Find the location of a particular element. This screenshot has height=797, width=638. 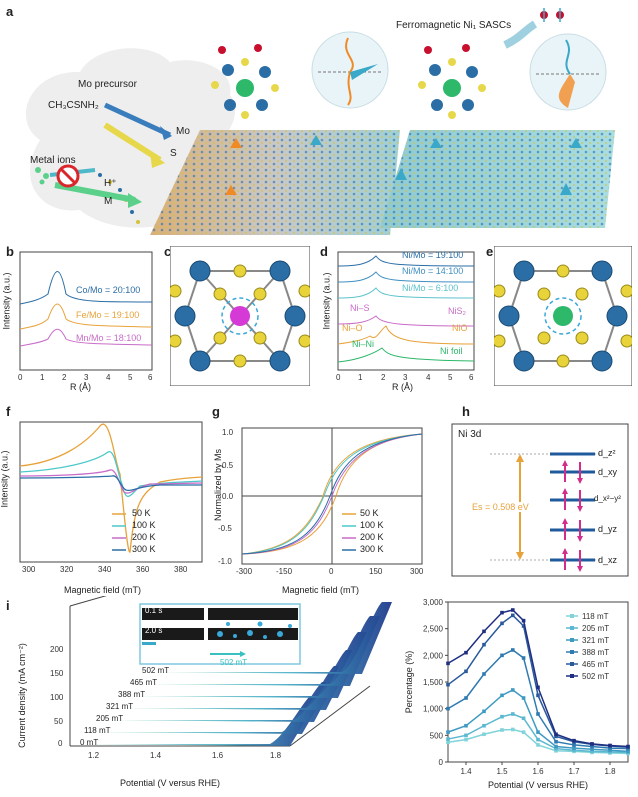

panel-g-xlabel: Magnetic field (mT) is located at coordinates (321, 590).